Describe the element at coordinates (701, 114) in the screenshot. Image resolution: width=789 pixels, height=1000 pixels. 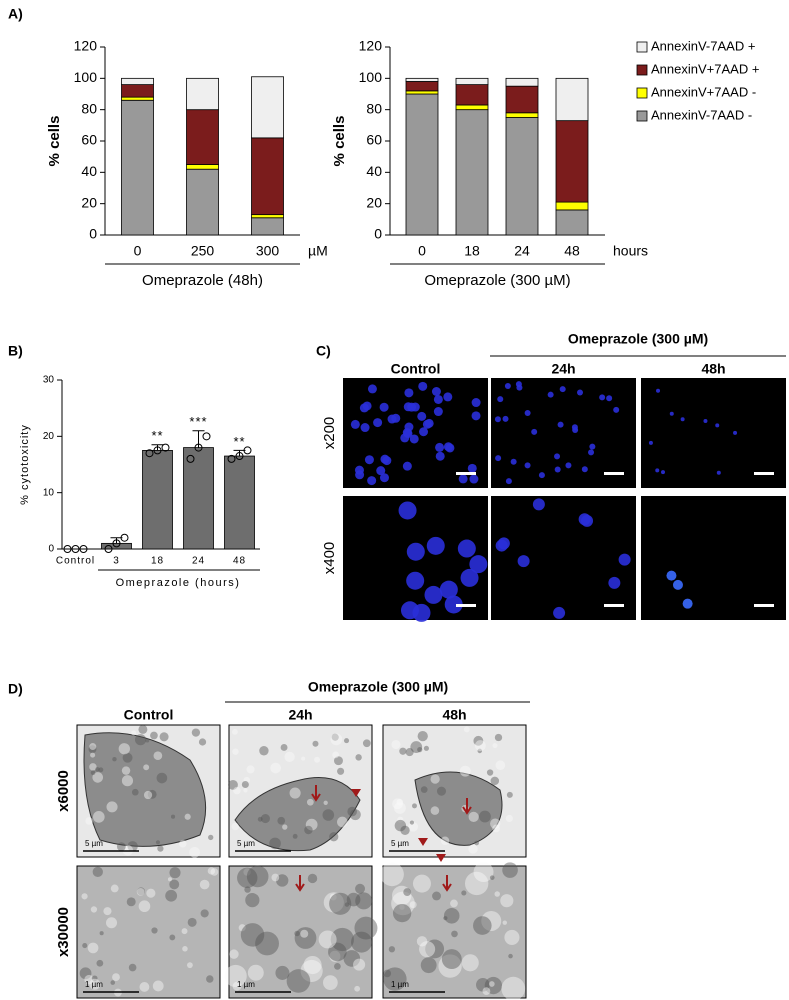
I see `legend-label: AnnexinV-7AAD -` at that location.